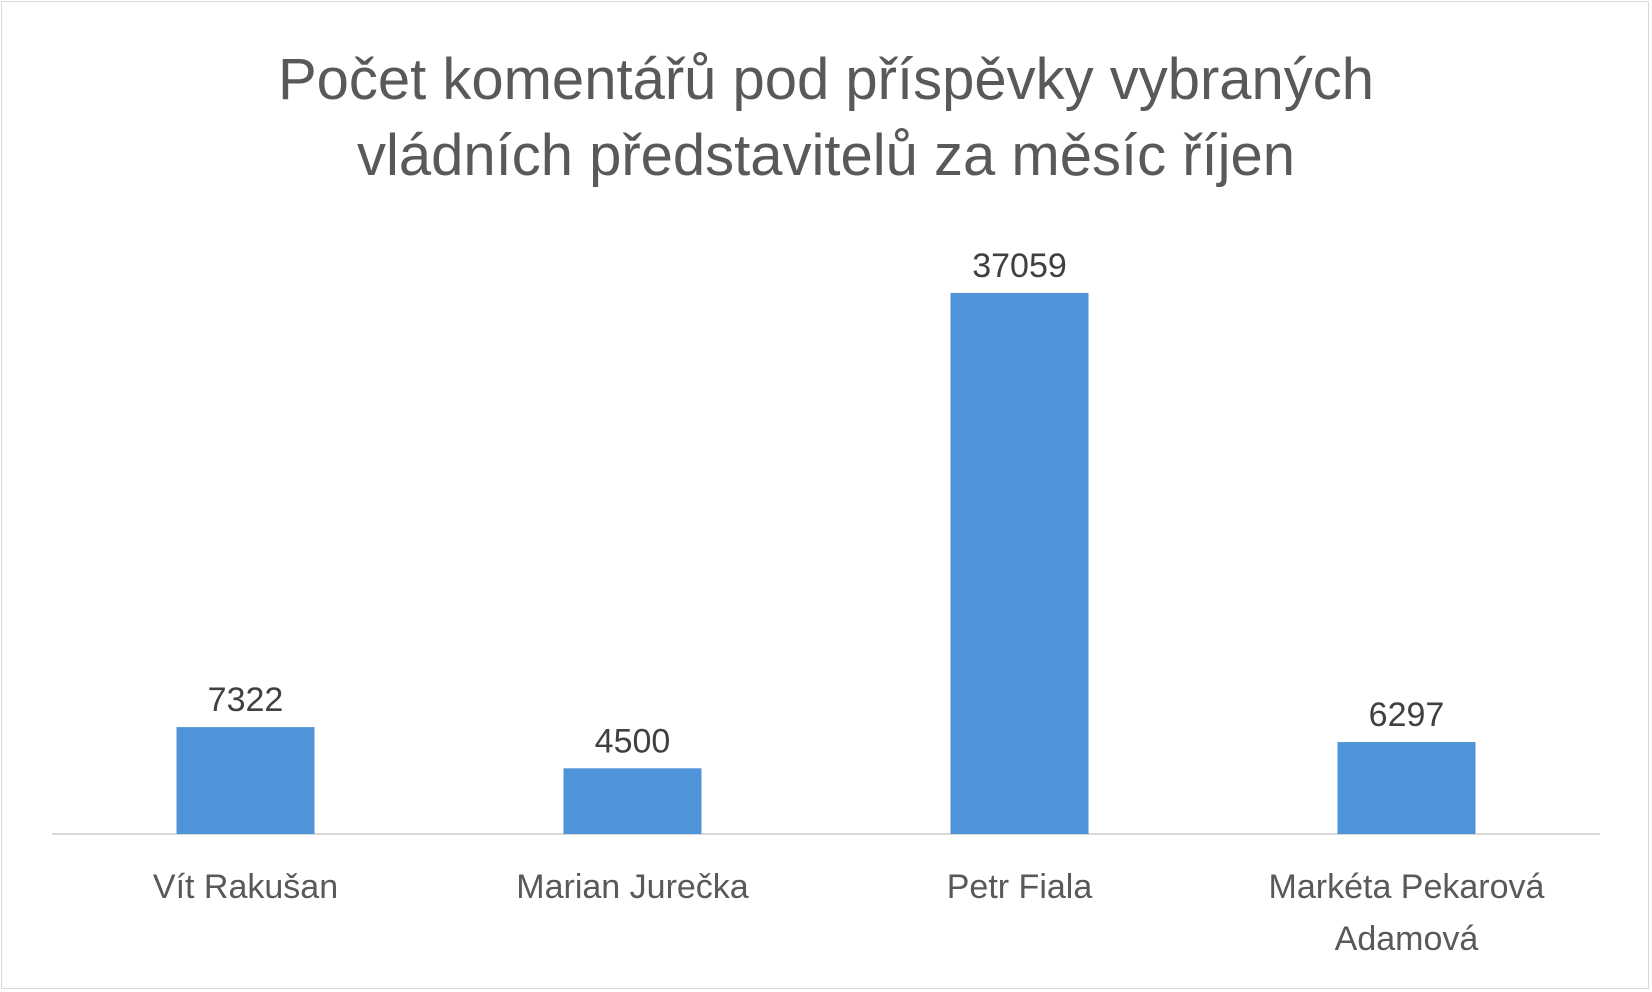  I want to click on category-label: Marian Jurečka, so click(632, 887).